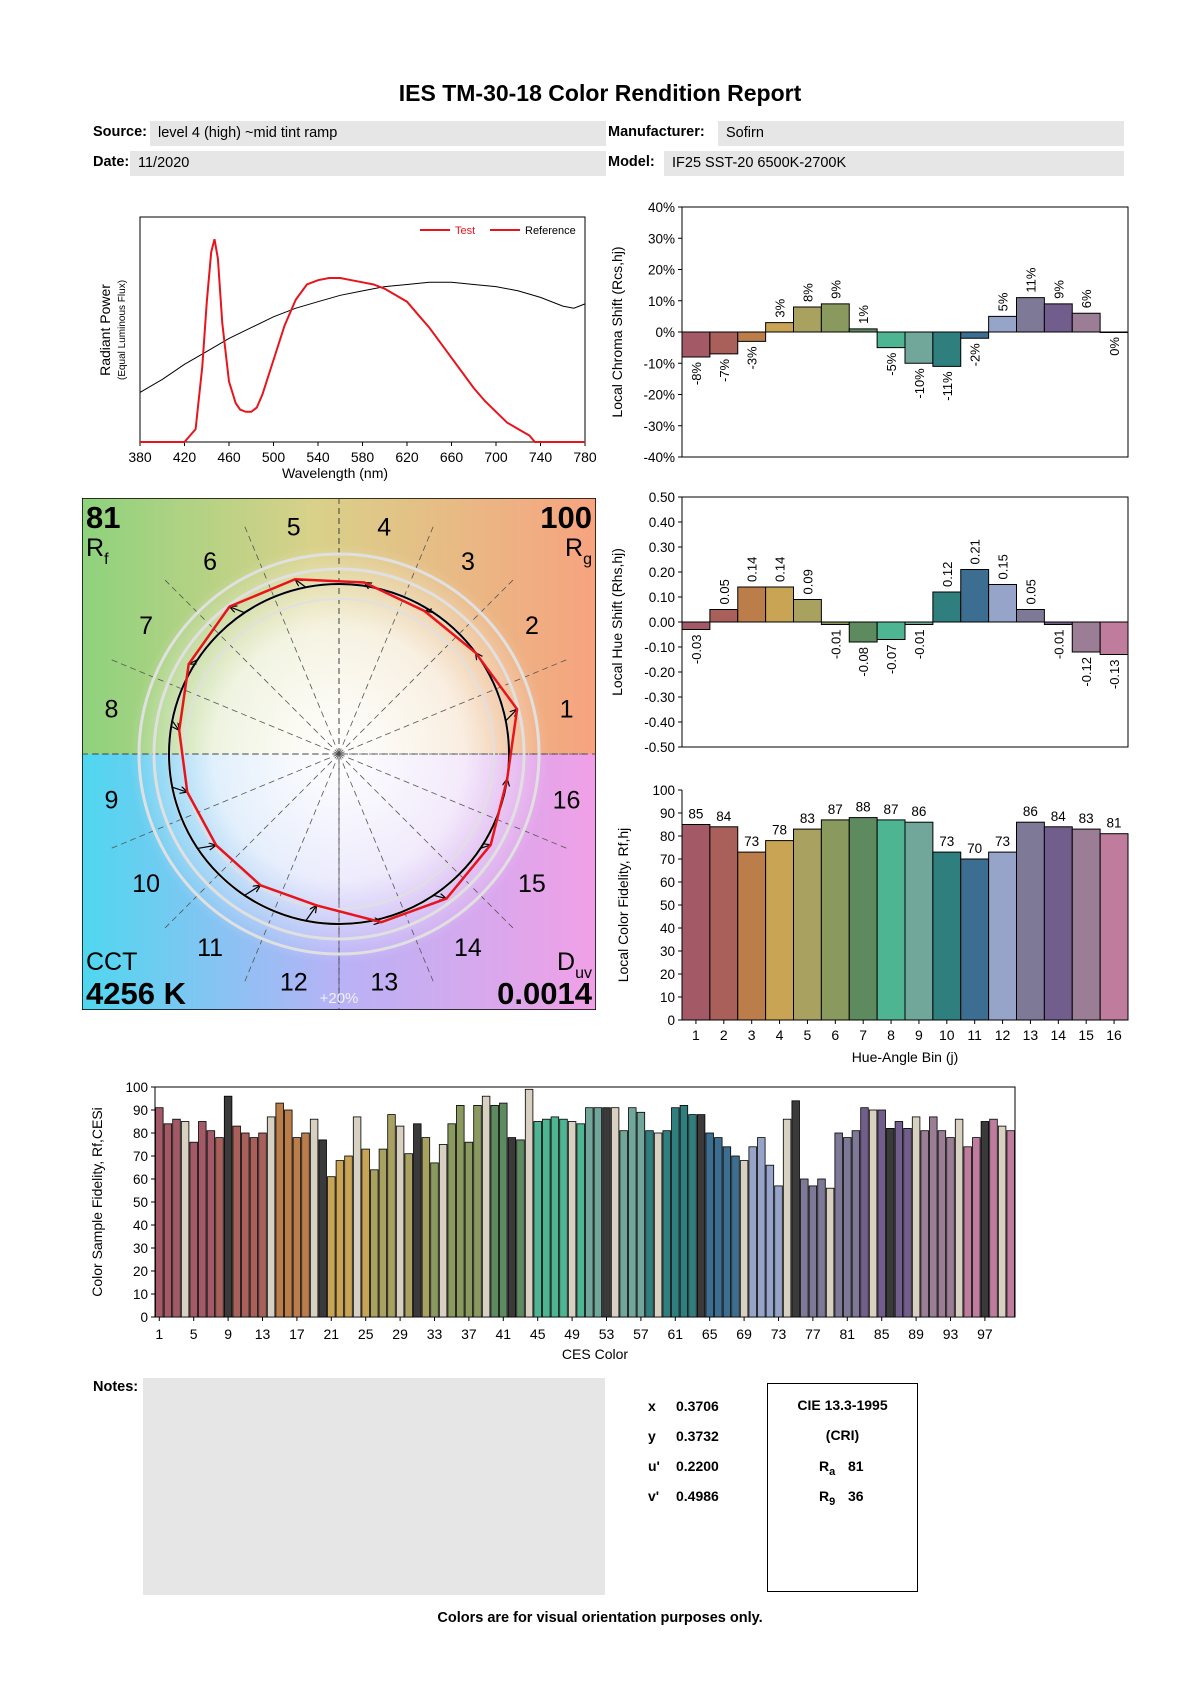  I want to click on local-fidelity-category-label: 16, so click(1114, 1035).